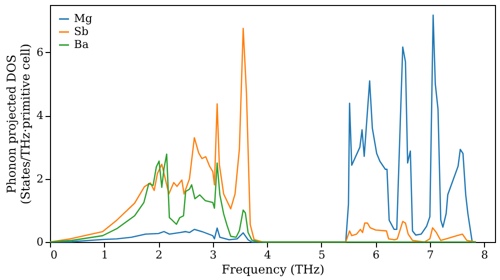 This screenshot has height=280, width=500. I want to click on x-tick-label: 8, so click(484, 255).